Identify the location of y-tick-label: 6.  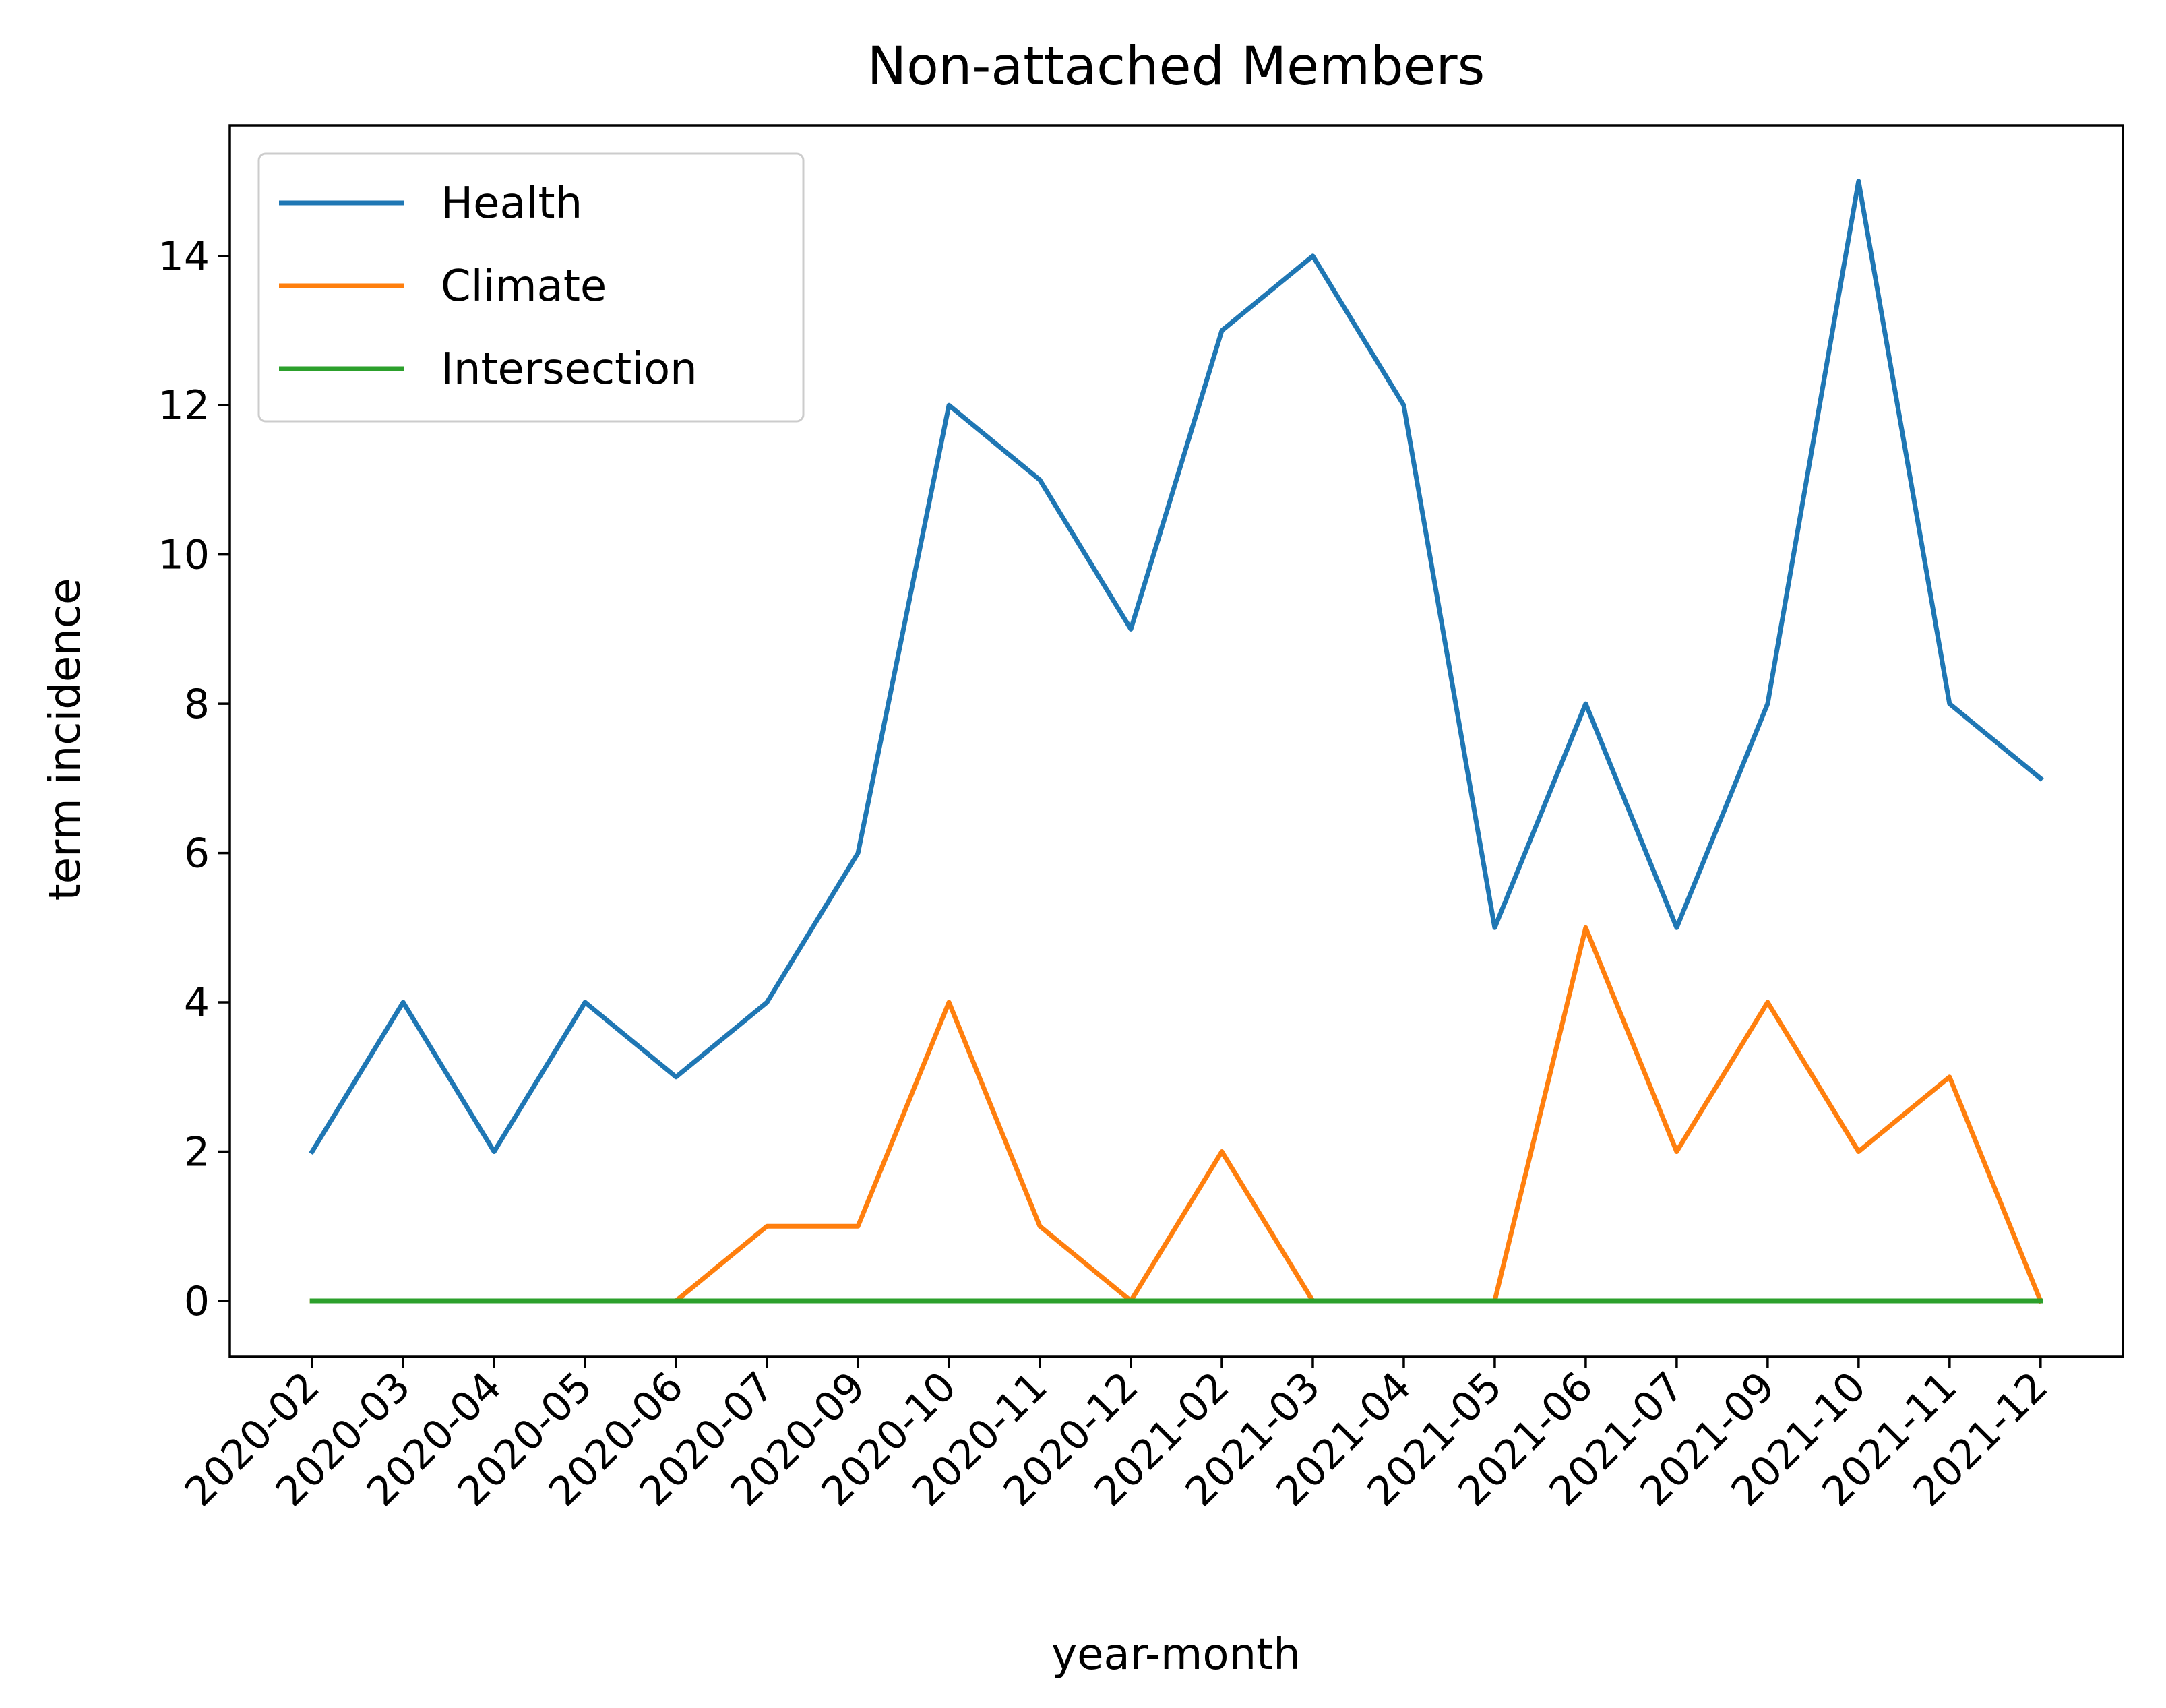
(197, 854).